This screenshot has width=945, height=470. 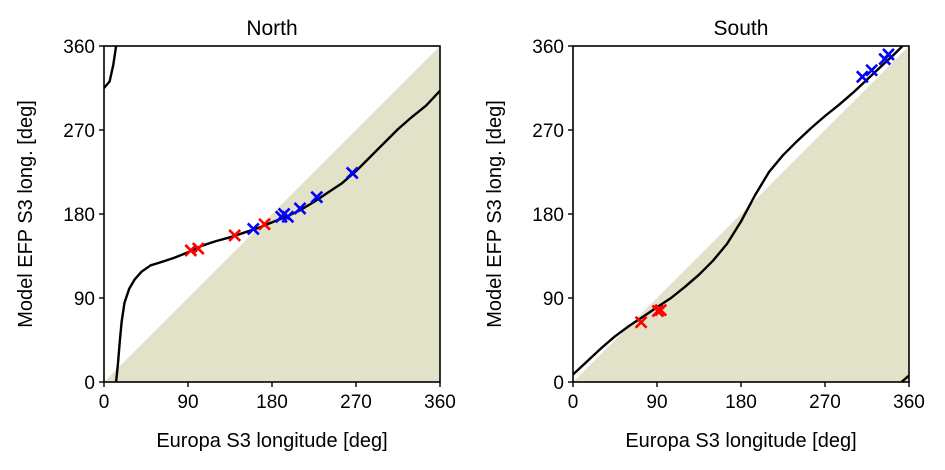 What do you see at coordinates (271, 28) in the screenshot?
I see `panel-title: North` at bounding box center [271, 28].